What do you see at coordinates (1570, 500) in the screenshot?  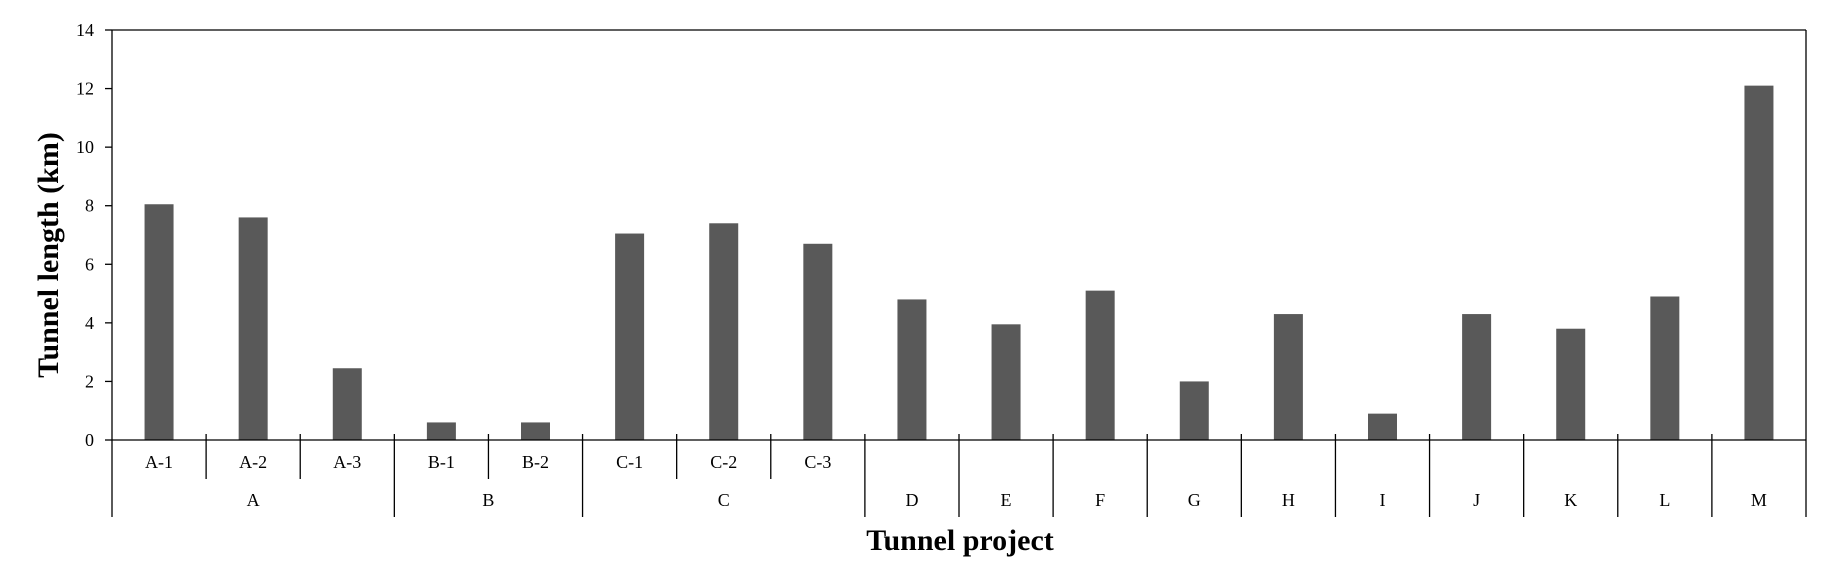 I see `x-group-label: K` at bounding box center [1570, 500].